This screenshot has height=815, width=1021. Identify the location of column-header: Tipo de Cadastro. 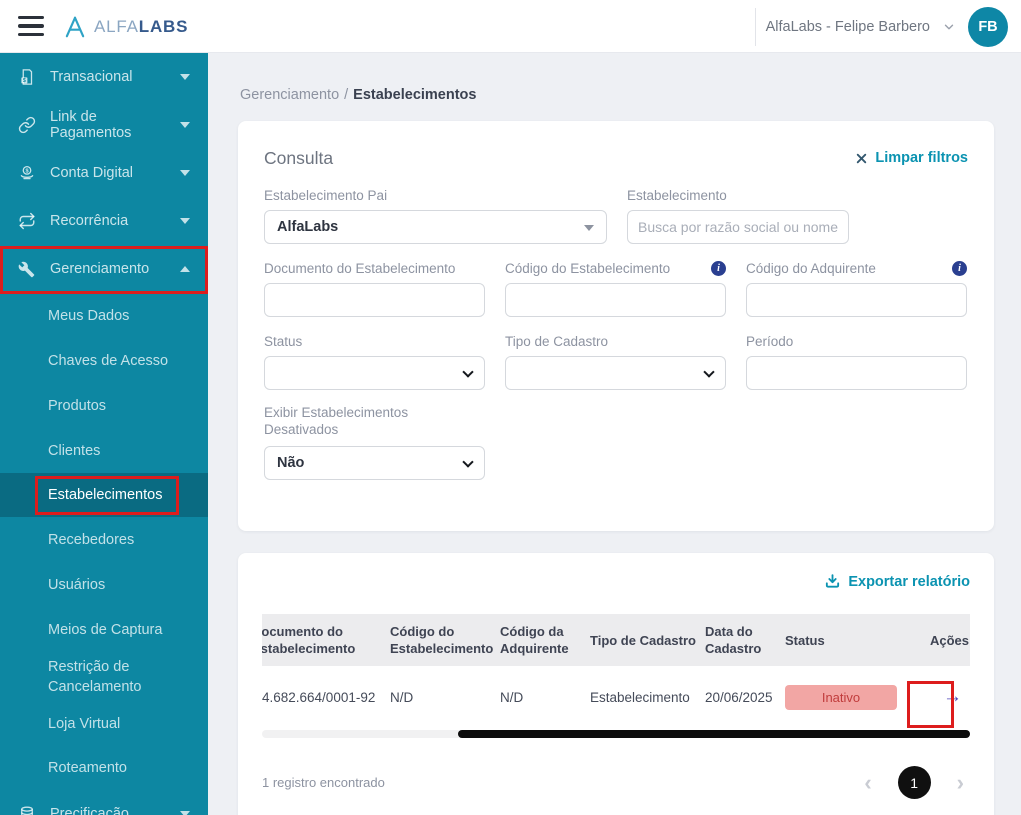
(643, 640).